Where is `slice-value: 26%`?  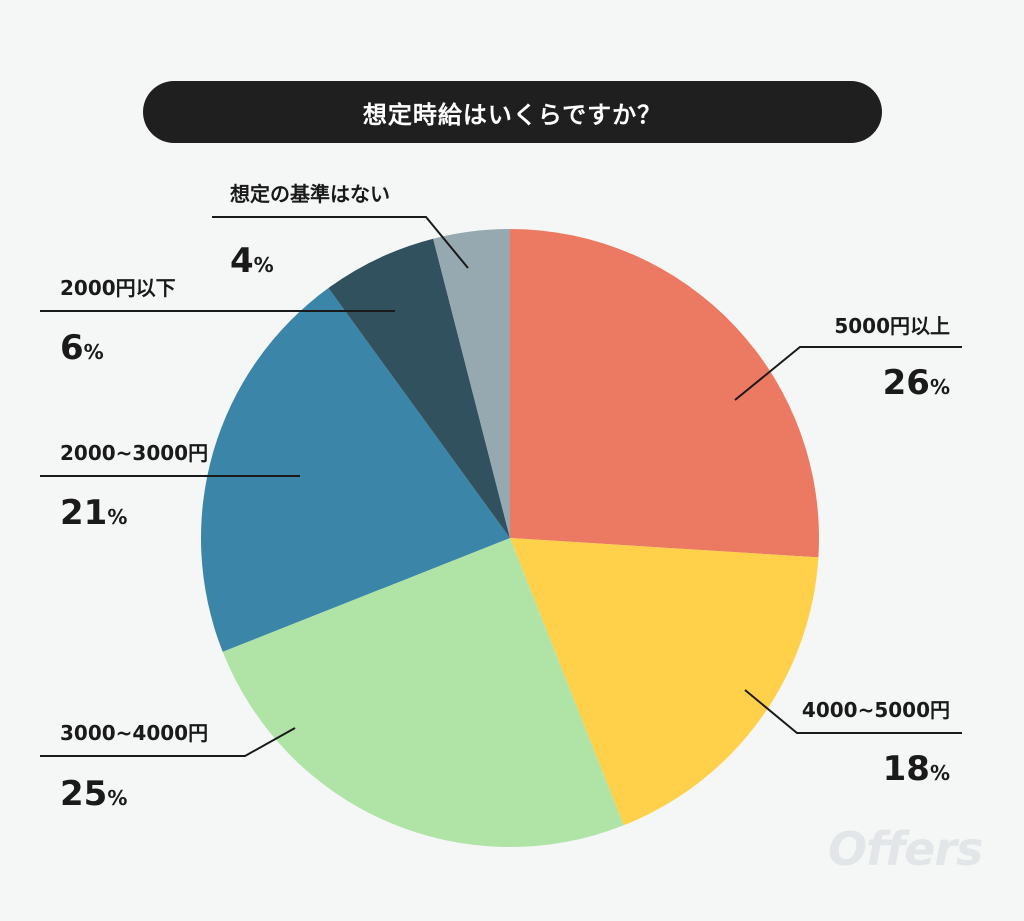
slice-value: 26% is located at coordinates (916, 383).